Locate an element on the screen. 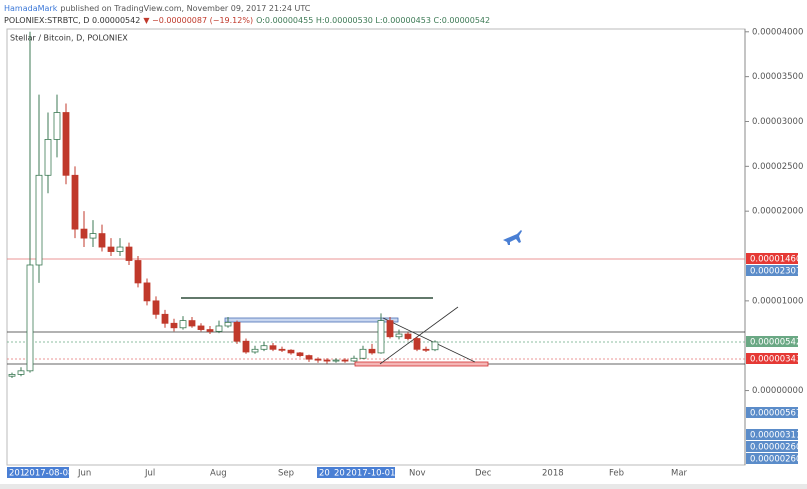  x-label: 2017-08-08 is located at coordinates (48, 474).